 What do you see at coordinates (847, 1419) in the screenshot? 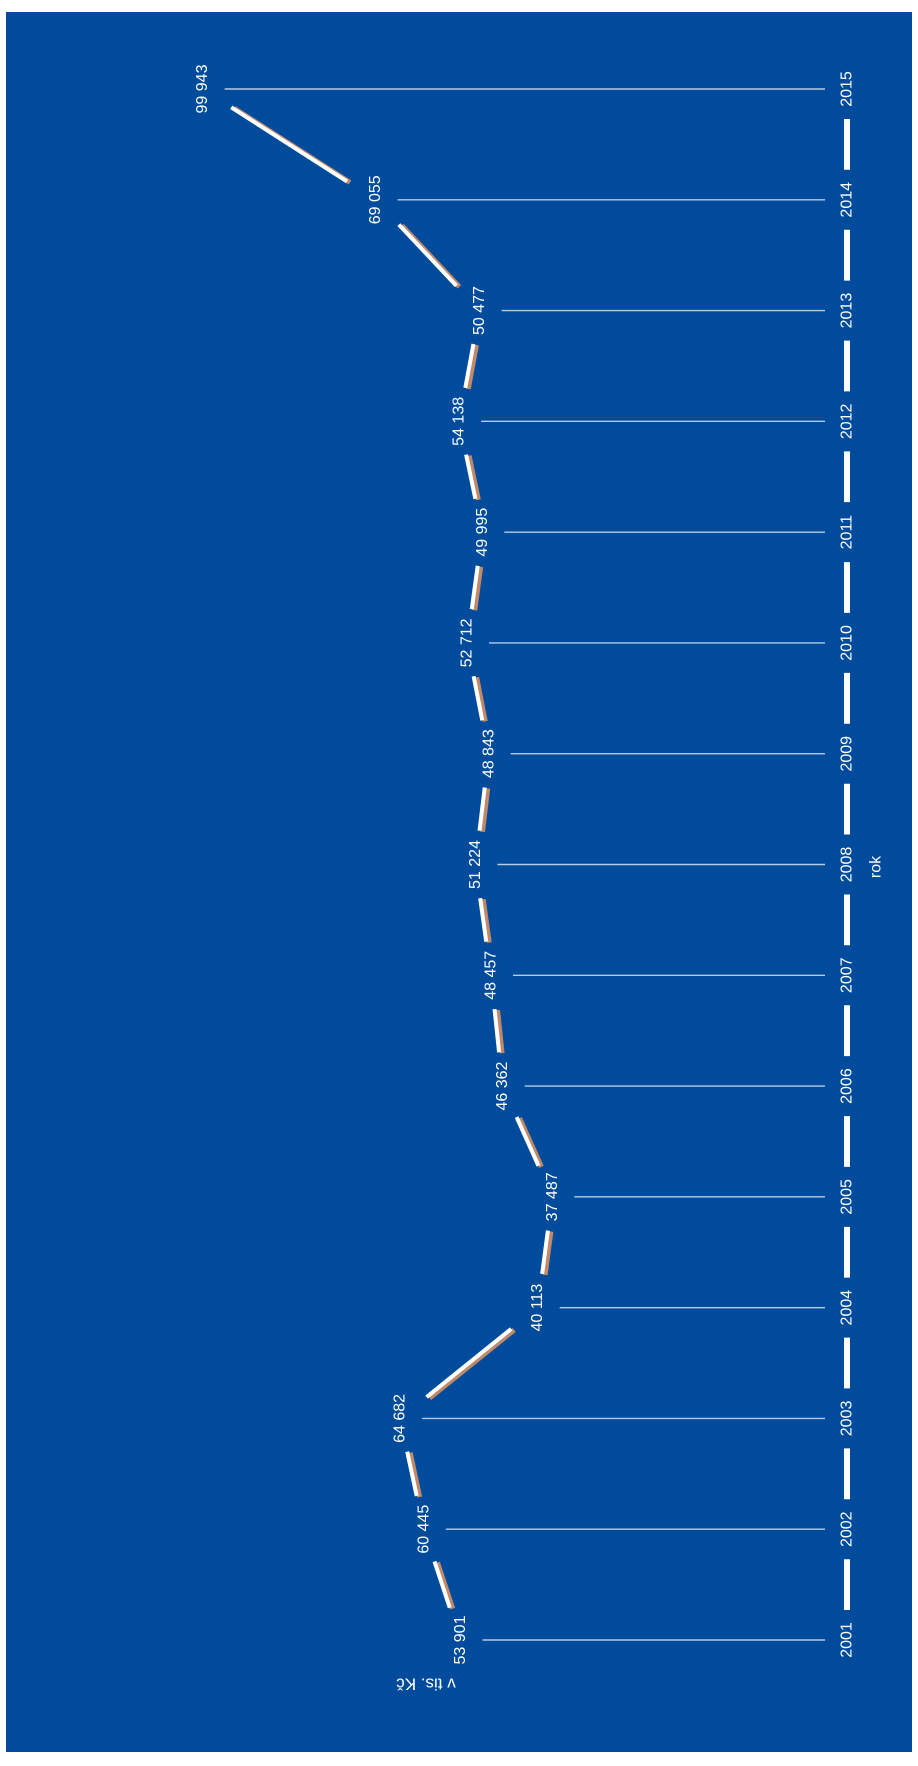
I see `x-tick-label-2003: 2003` at bounding box center [847, 1419].